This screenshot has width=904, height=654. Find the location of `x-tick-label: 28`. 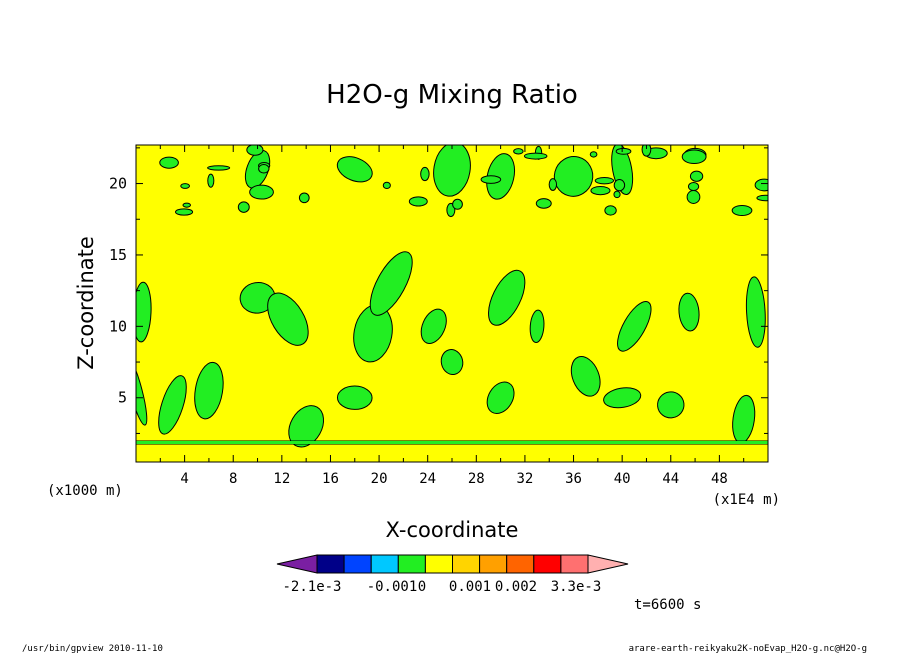

x-tick-label: 28 is located at coordinates (476, 479).